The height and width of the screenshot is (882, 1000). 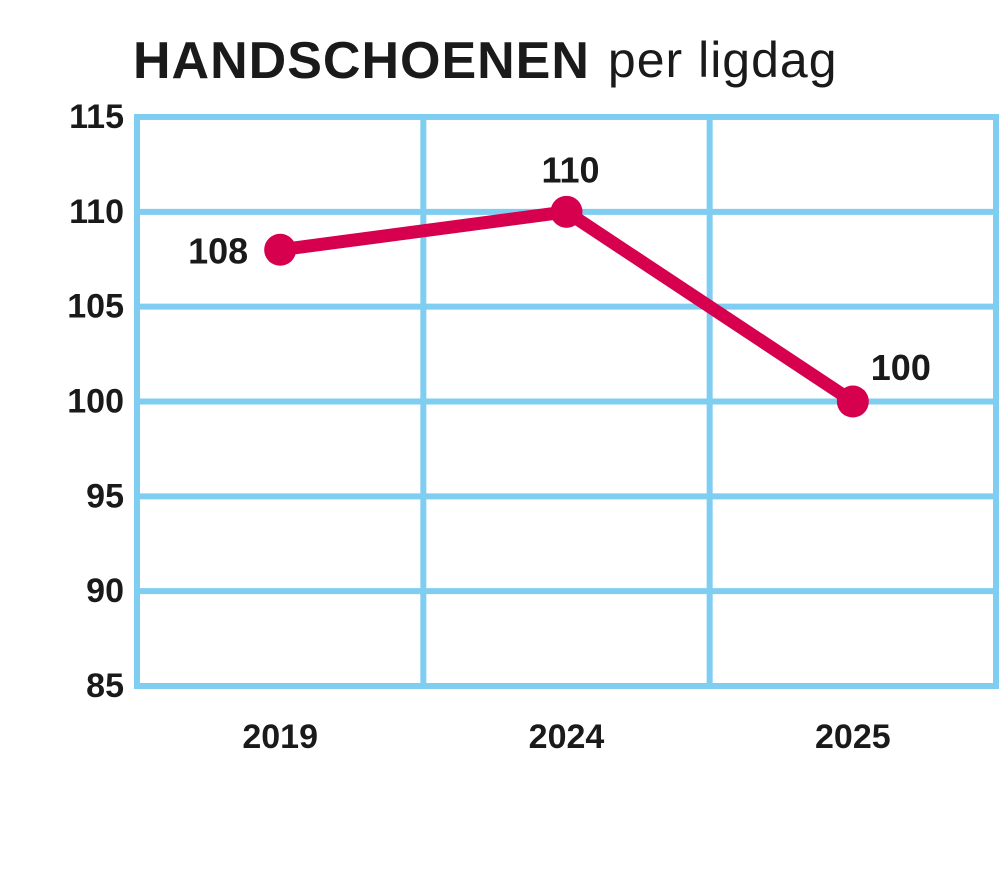 What do you see at coordinates (280, 737) in the screenshot?
I see `x-tick-label: 2019` at bounding box center [280, 737].